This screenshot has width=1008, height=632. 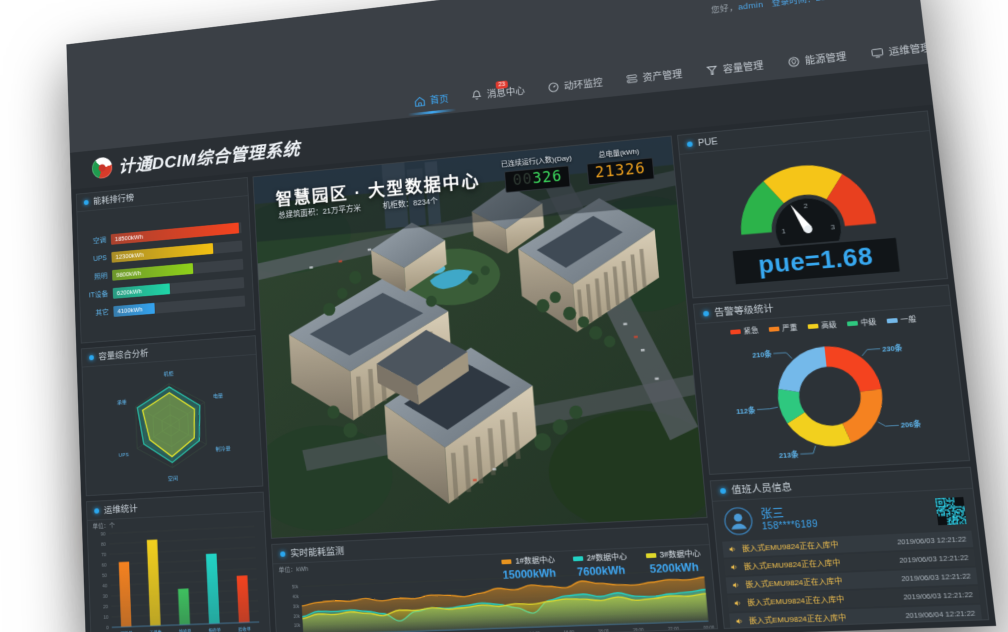 I want to click on legend-label: 3#数据中心, so click(x=680, y=554).